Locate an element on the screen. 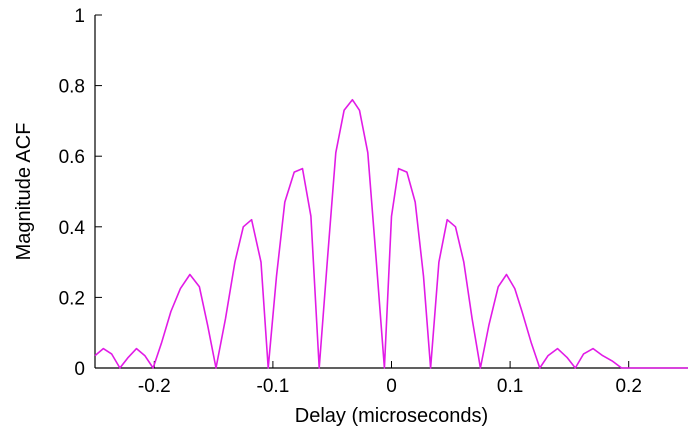 The height and width of the screenshot is (435, 695). x-tick-label: -0.1 is located at coordinates (273, 386).